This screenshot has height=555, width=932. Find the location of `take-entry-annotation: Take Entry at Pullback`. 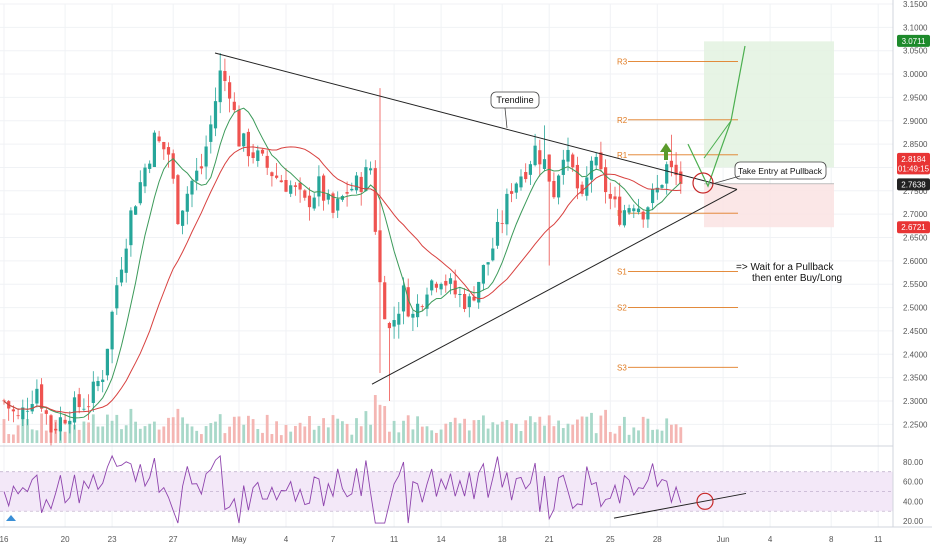

take-entry-annotation: Take Entry at Pullback is located at coordinates (780, 171).